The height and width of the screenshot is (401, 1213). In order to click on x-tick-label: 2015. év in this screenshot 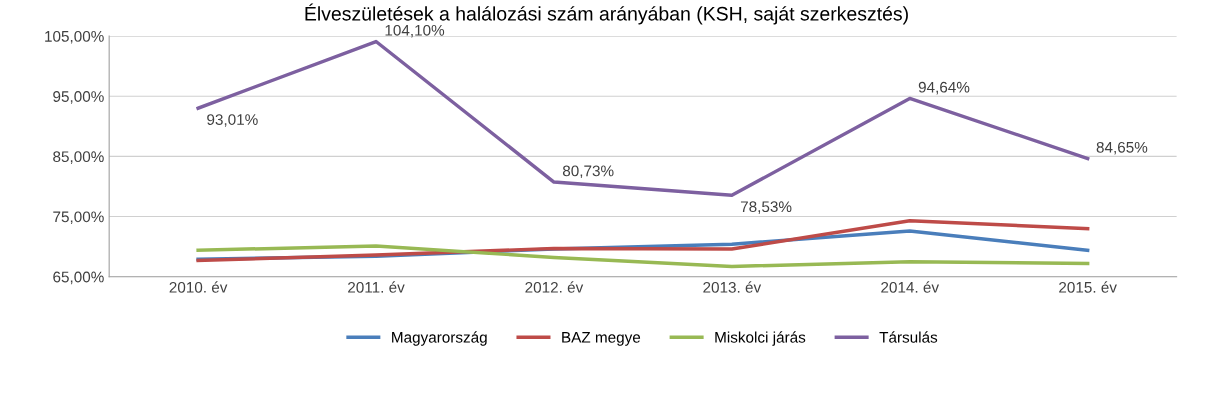, I will do `click(1088, 287)`.